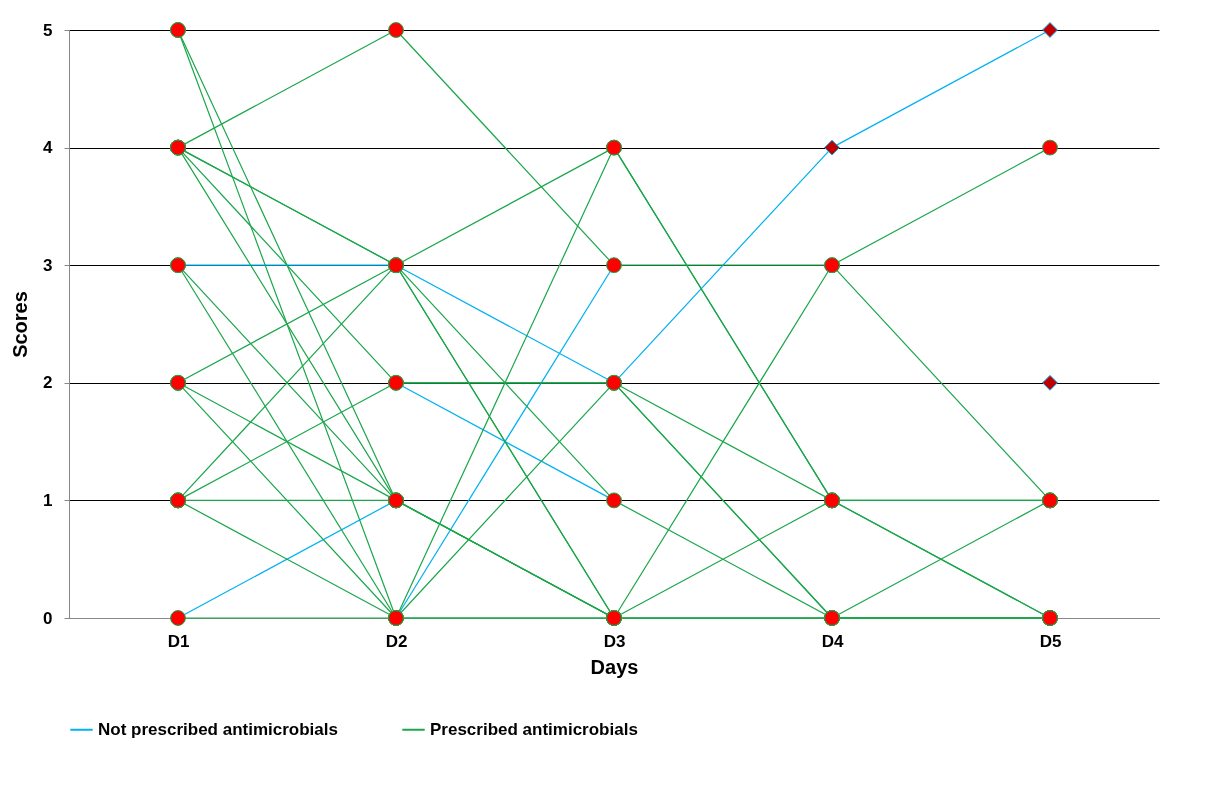  I want to click on y-tick-label: 5, so click(48, 30).